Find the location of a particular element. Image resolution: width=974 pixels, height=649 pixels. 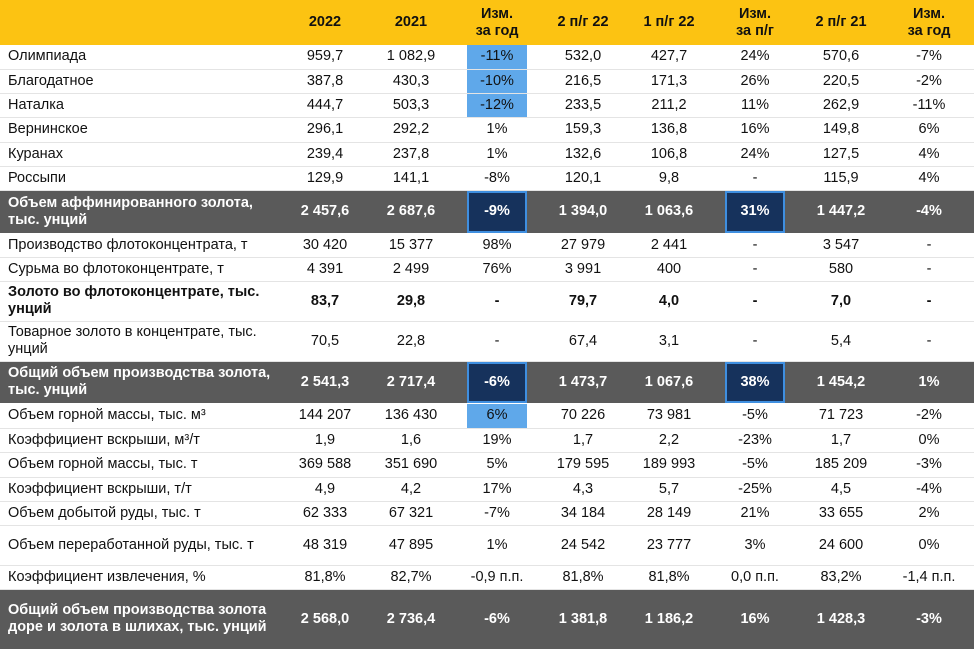

cell-text: 136,8 is located at coordinates (669, 129).